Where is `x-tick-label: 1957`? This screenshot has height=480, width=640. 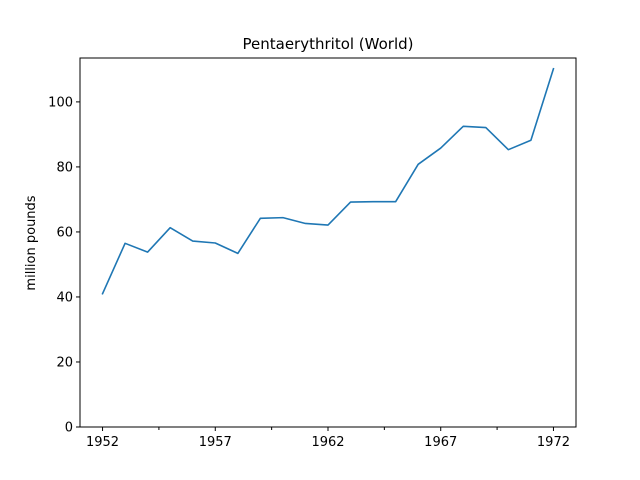
x-tick-label: 1957 is located at coordinates (215, 442).